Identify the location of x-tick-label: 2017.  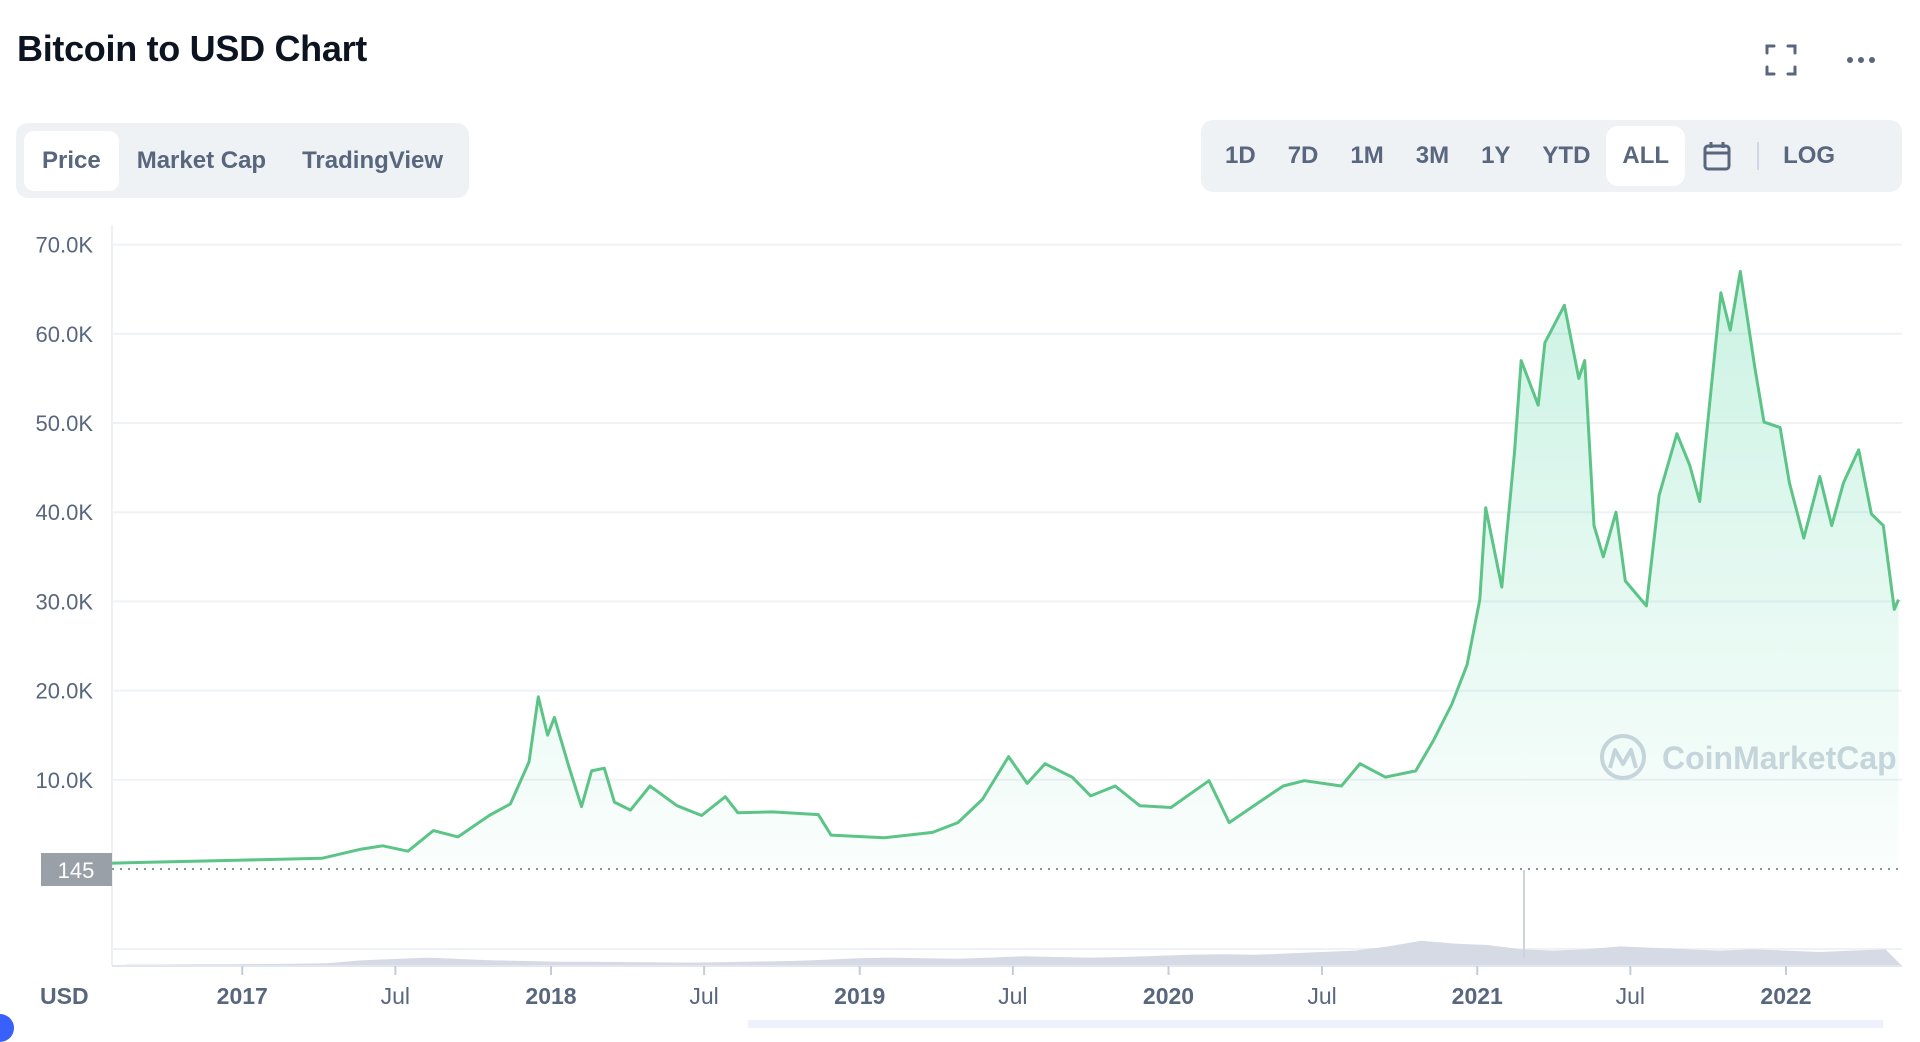
(242, 996).